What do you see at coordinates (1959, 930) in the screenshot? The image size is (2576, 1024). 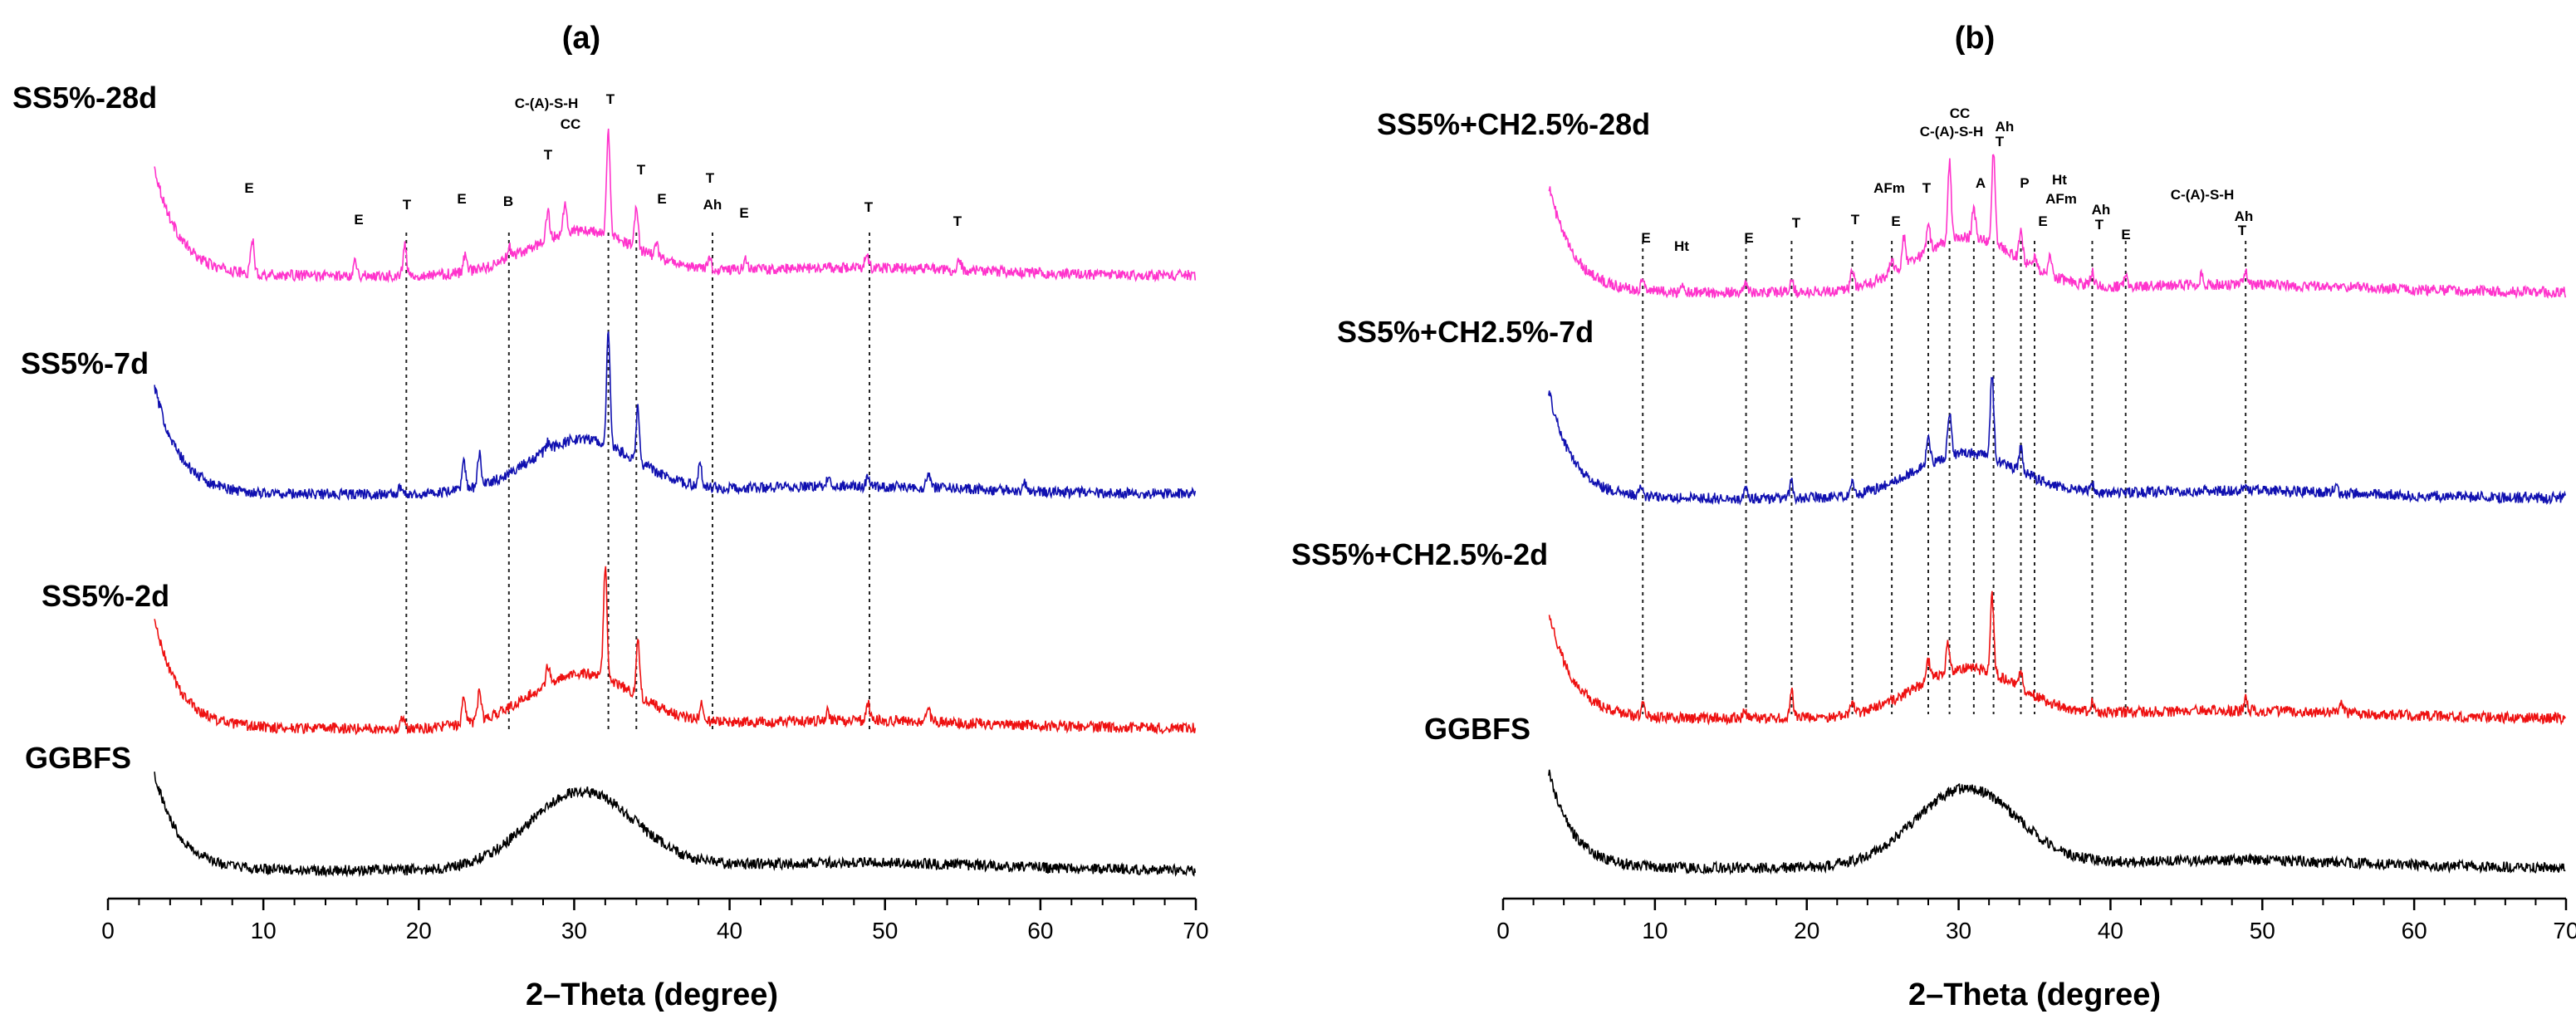 I see `panel-b-tick-label: 30` at bounding box center [1959, 930].